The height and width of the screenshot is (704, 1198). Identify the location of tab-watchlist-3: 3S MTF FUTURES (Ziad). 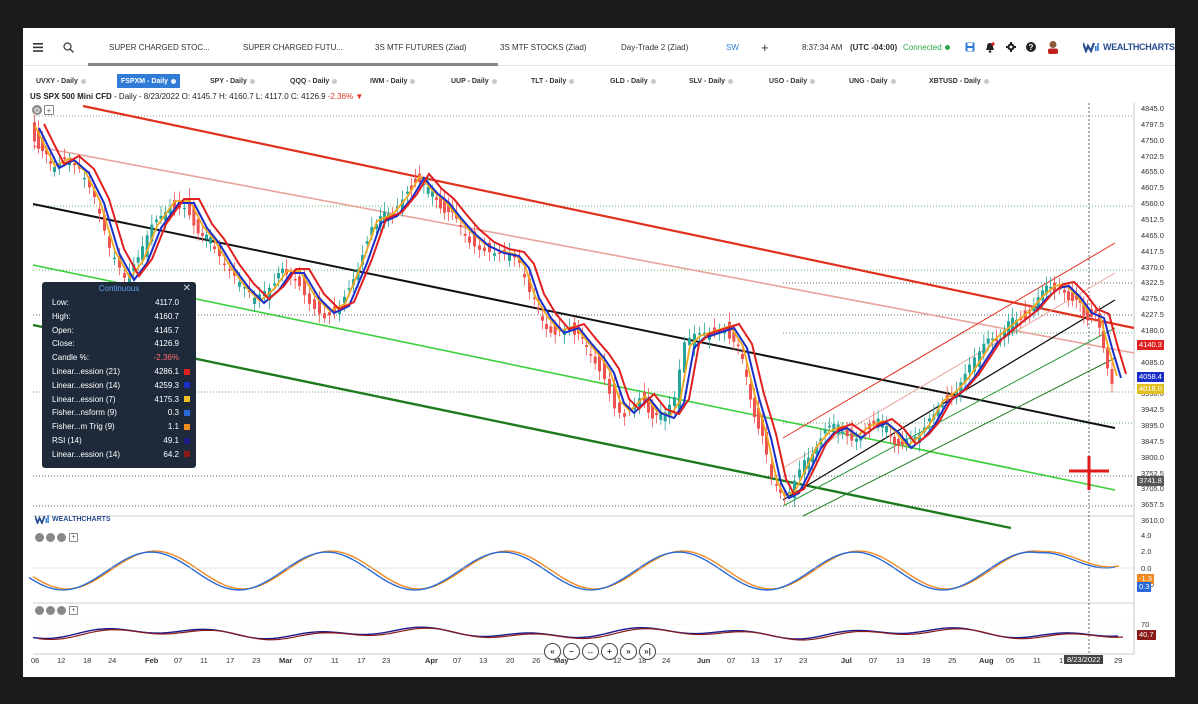
(421, 47).